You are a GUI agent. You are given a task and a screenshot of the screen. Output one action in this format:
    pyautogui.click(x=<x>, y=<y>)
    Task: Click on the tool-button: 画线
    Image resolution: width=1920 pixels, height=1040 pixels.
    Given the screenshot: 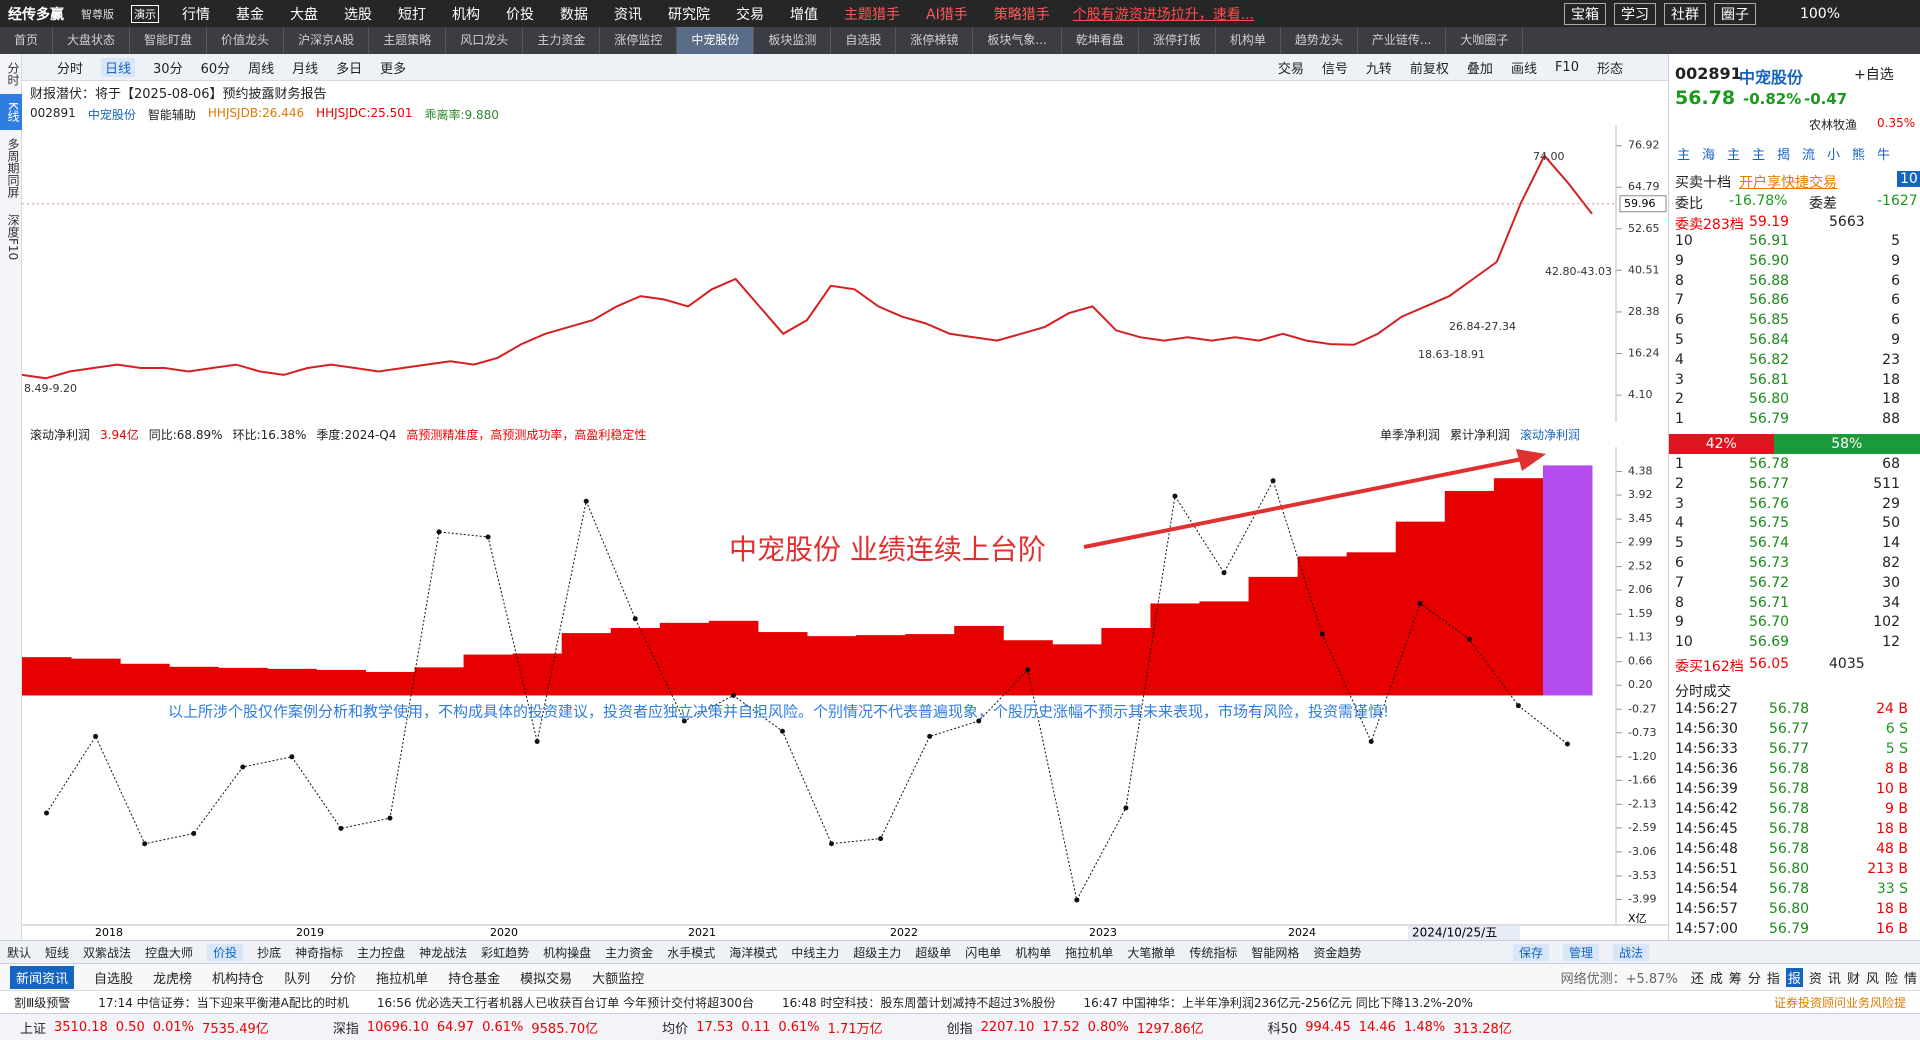 What is the action you would take?
    pyautogui.click(x=1523, y=69)
    